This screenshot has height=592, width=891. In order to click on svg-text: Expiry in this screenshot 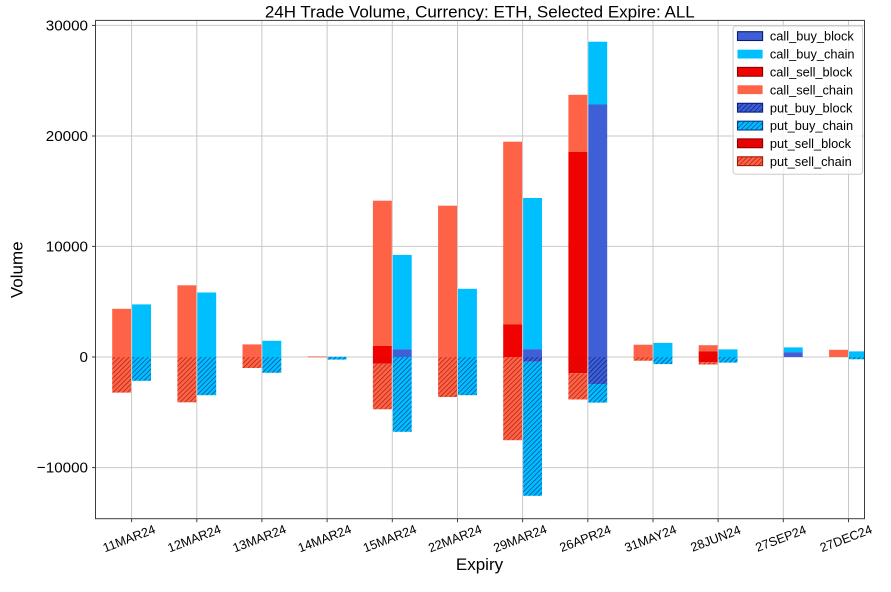, I will do `click(480, 564)`.